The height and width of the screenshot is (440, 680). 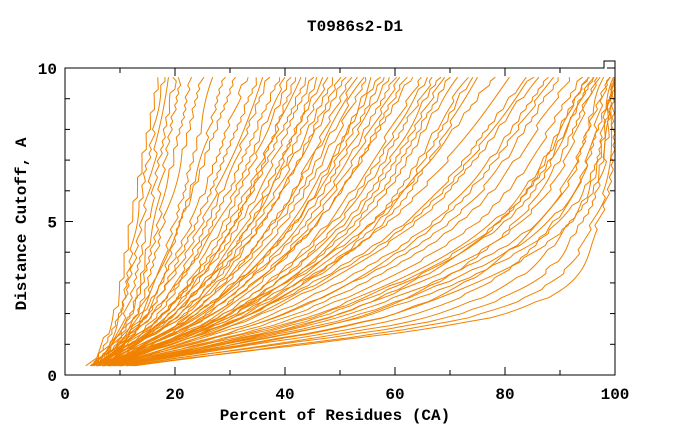 I want to click on y-tick-label: 10, so click(x=47, y=70).